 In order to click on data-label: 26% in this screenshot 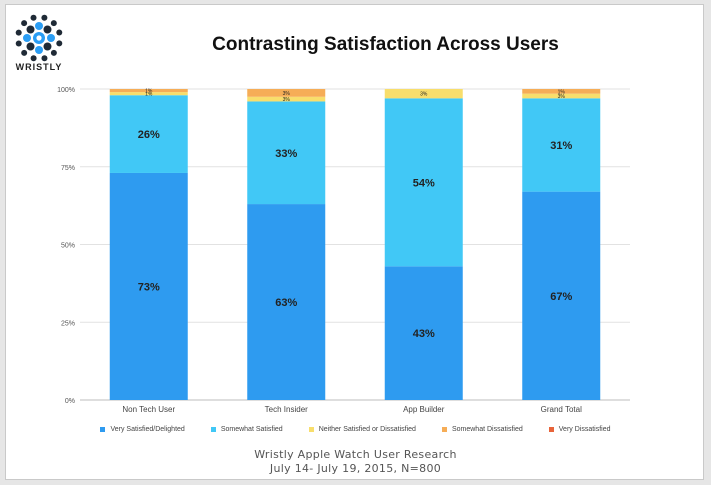, I will do `click(149, 135)`.